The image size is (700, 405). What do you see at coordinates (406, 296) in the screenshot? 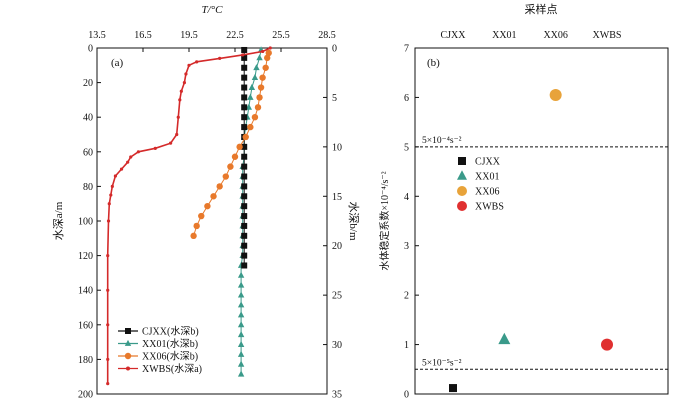
I see `y-tick-label: 2` at bounding box center [406, 296].